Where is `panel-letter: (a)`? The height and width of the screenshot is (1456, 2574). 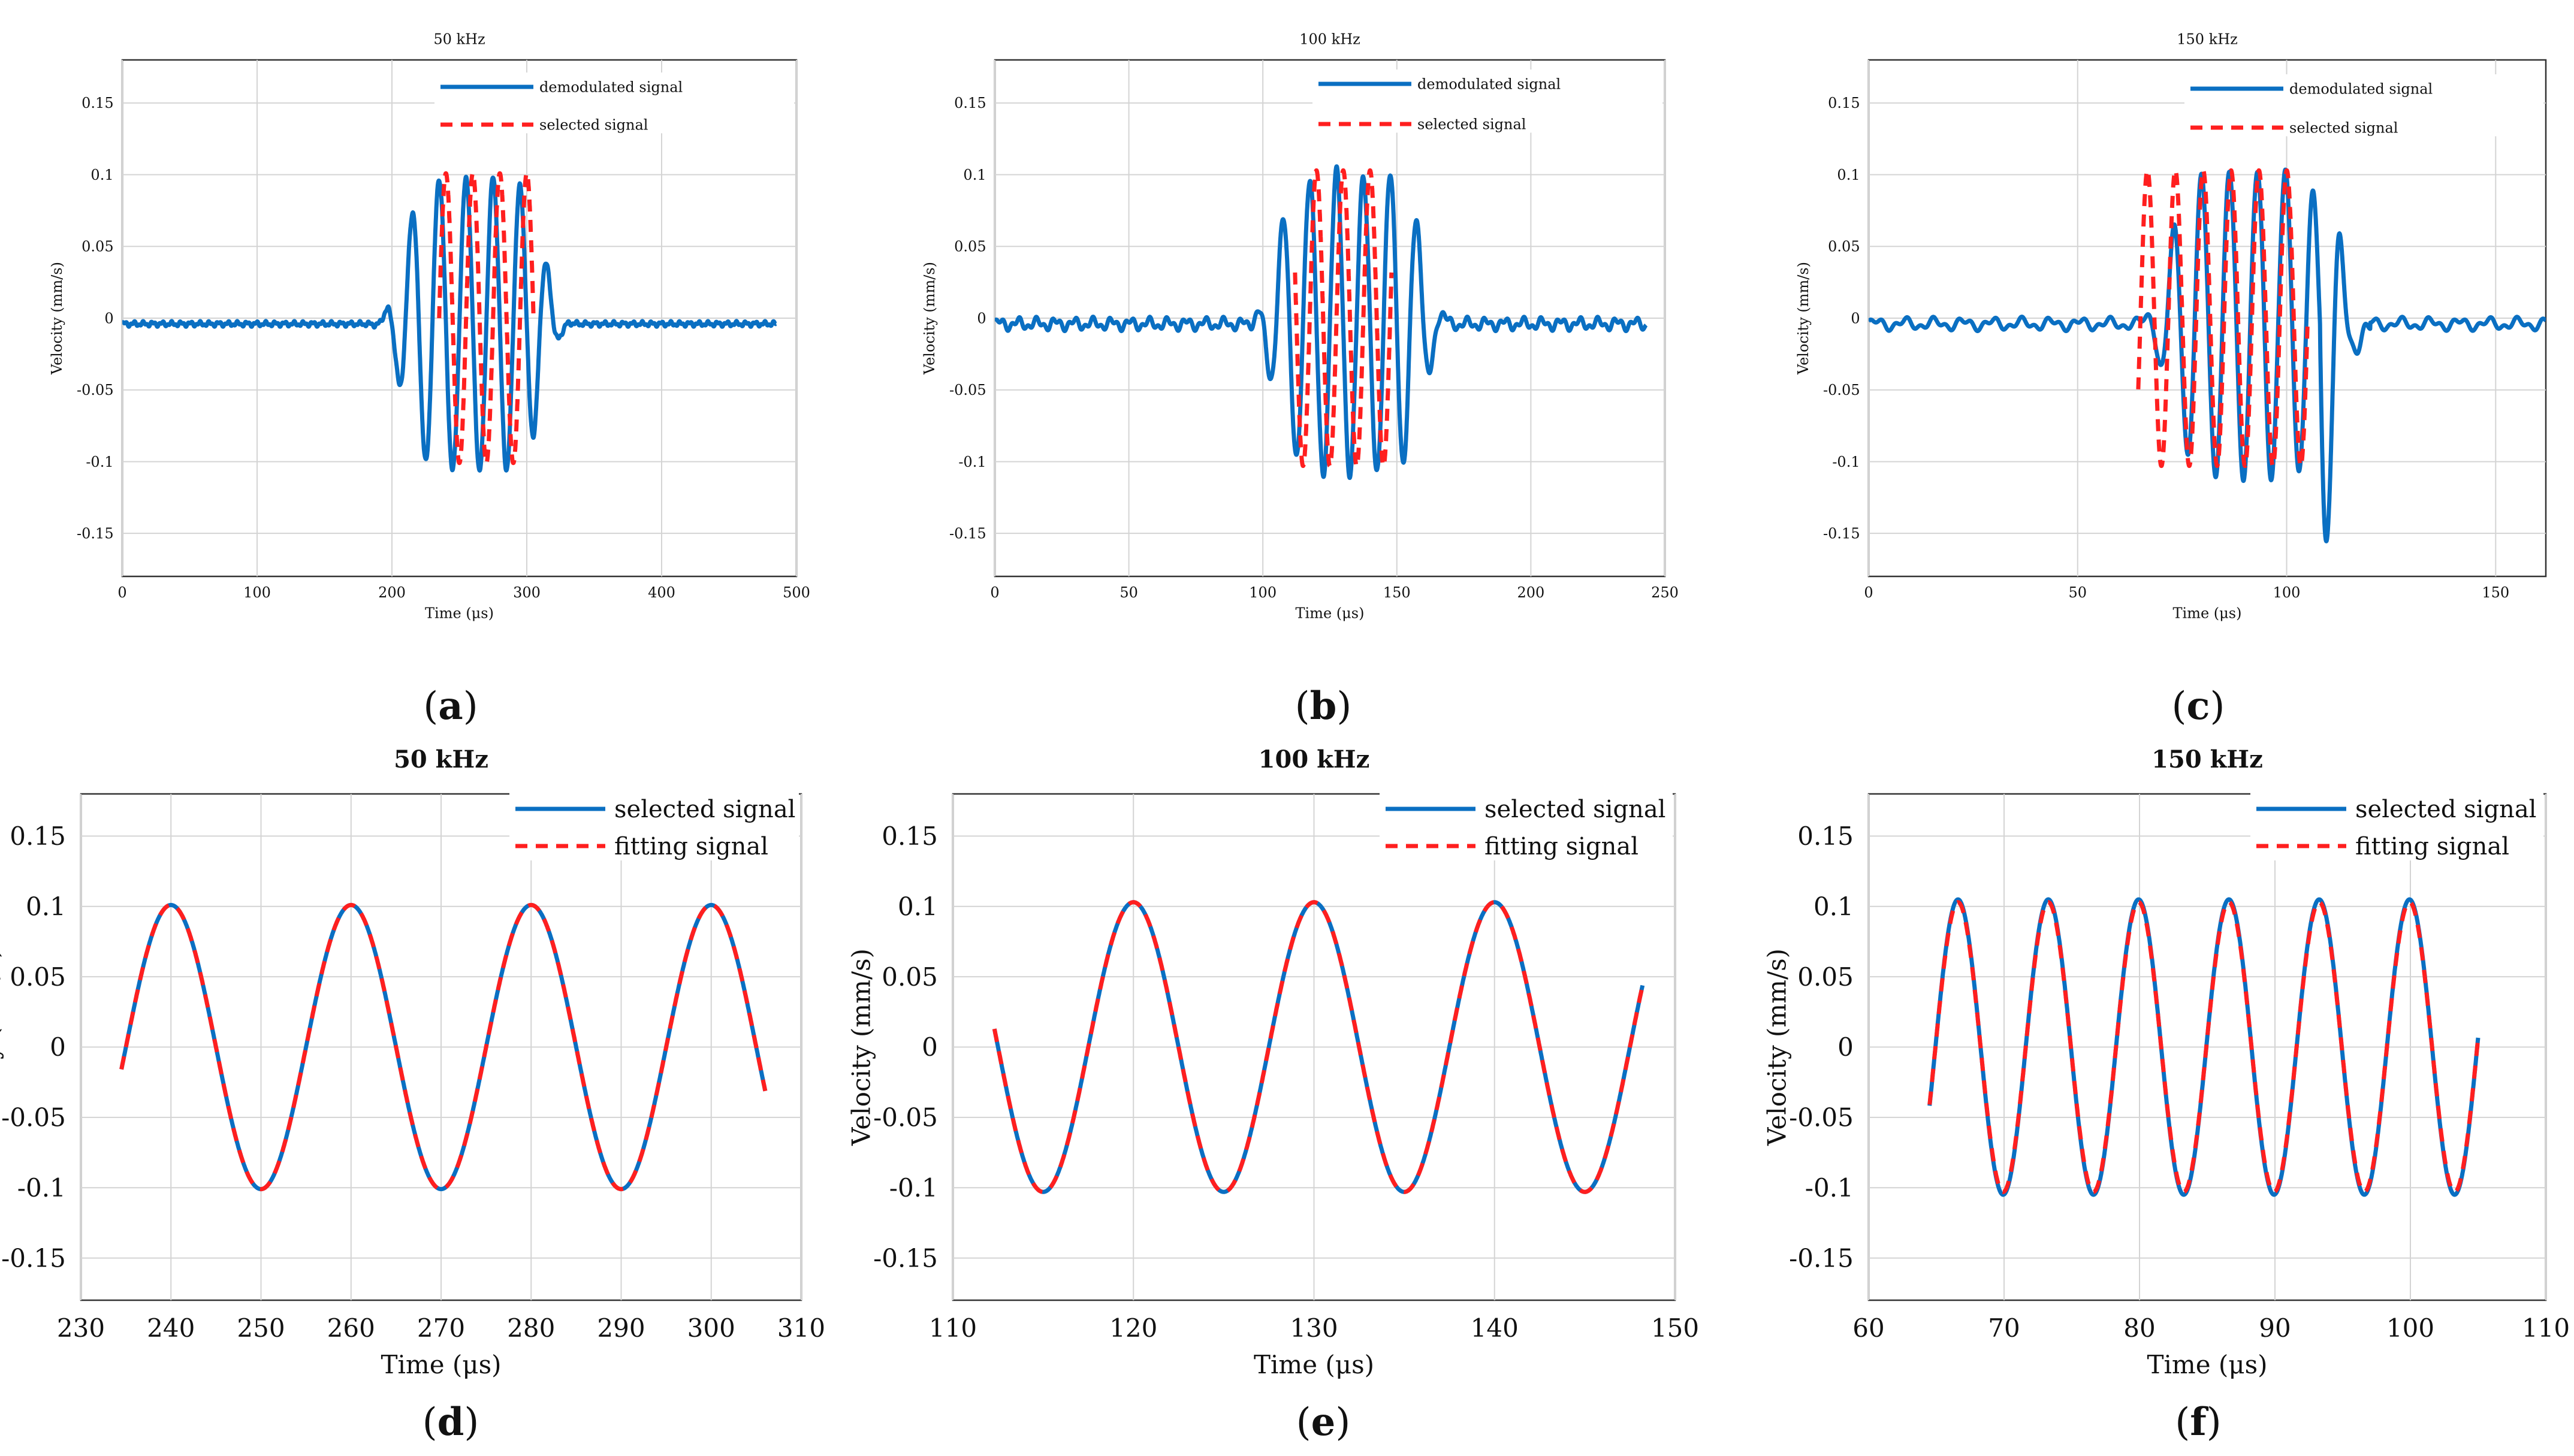 panel-letter: (a) is located at coordinates (450, 707).